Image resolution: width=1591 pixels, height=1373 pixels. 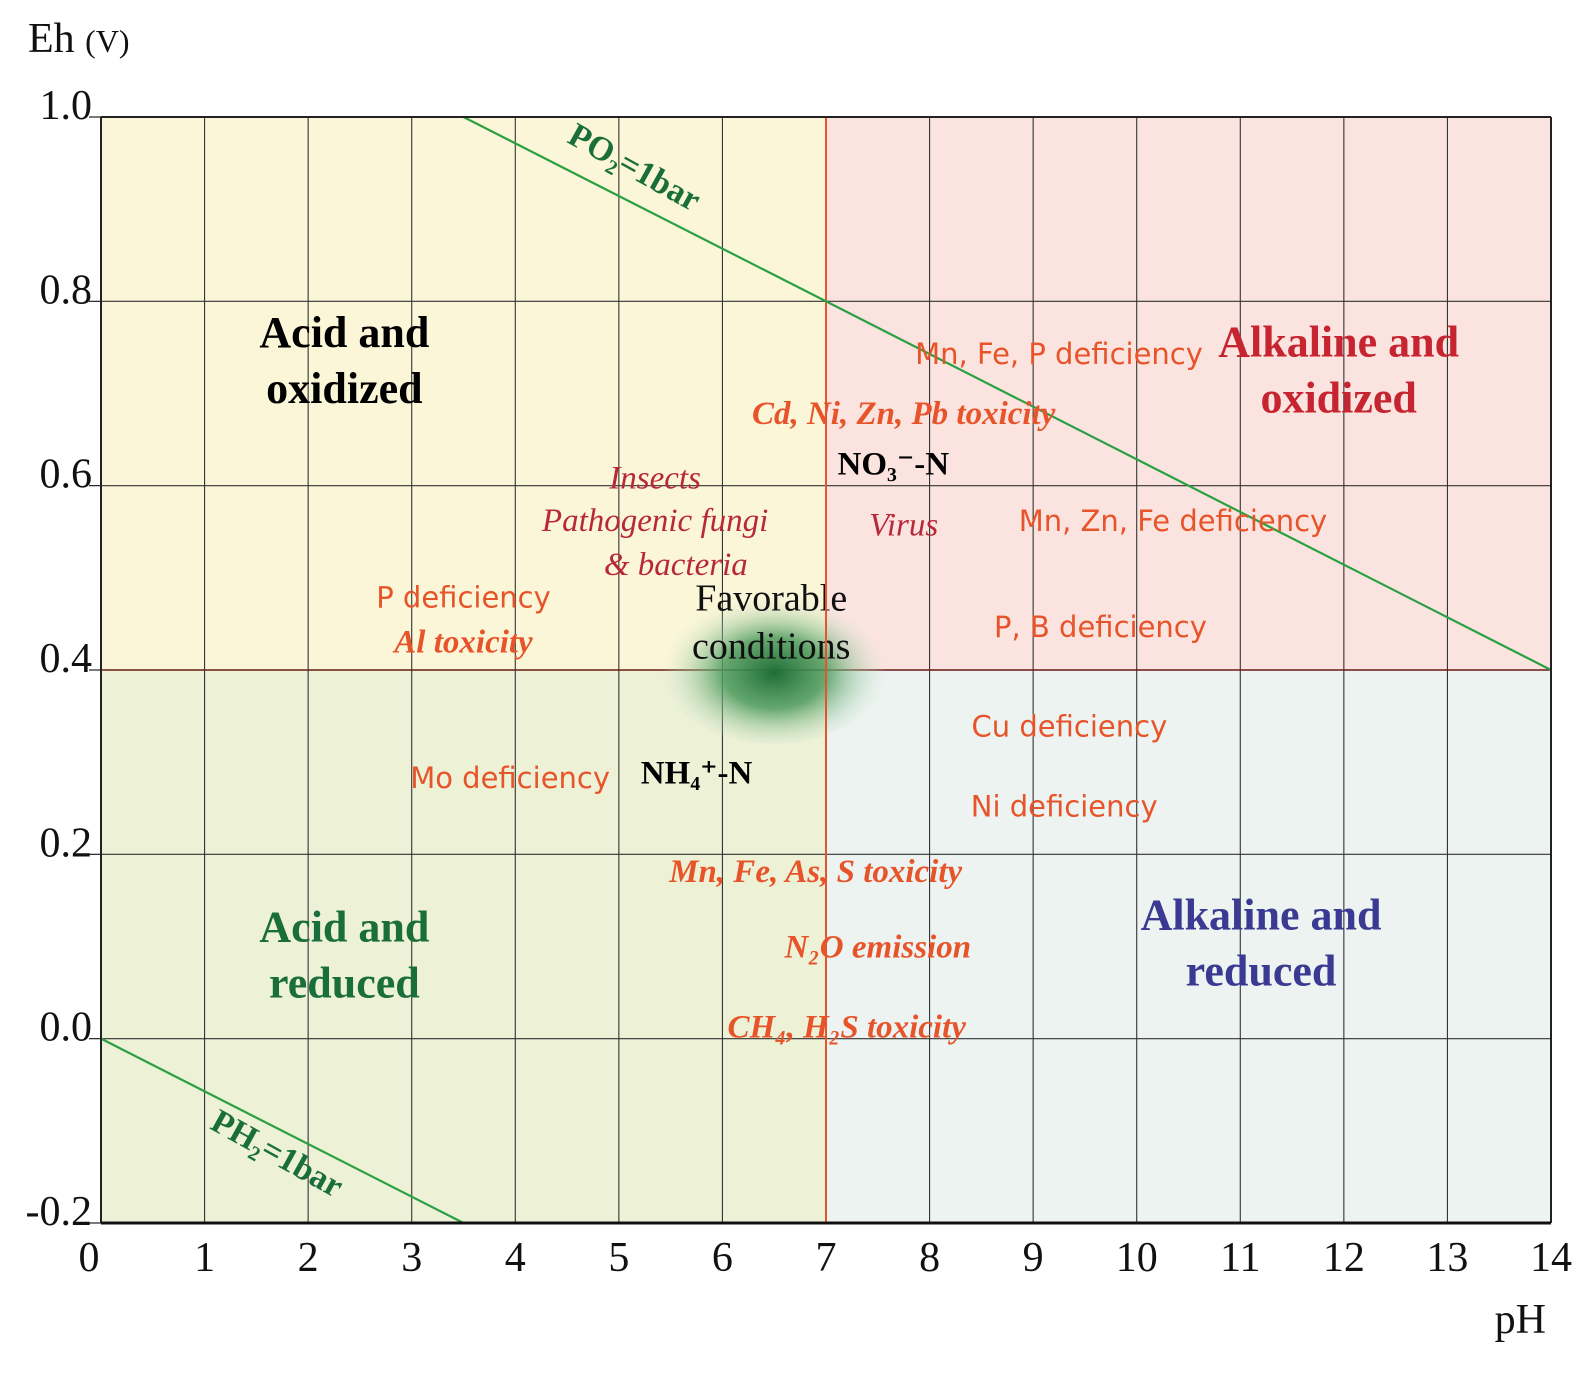 What do you see at coordinates (411, 1258) in the screenshot?
I see `x-tick-label-3: 3` at bounding box center [411, 1258].